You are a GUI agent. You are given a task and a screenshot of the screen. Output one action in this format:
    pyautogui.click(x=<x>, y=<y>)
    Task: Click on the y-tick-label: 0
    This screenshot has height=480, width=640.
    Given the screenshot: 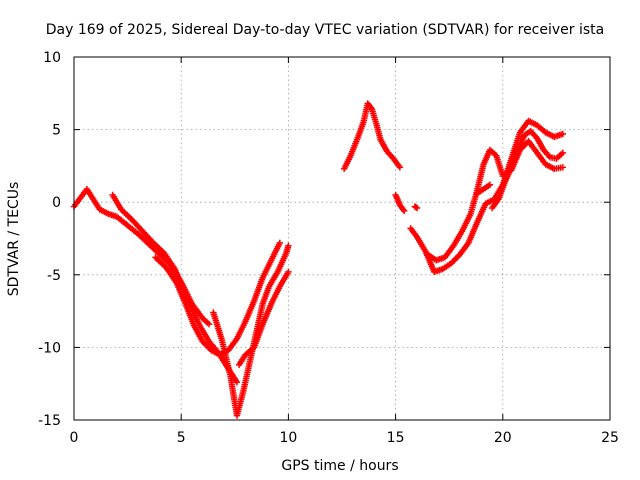 What is the action you would take?
    pyautogui.click(x=56, y=203)
    